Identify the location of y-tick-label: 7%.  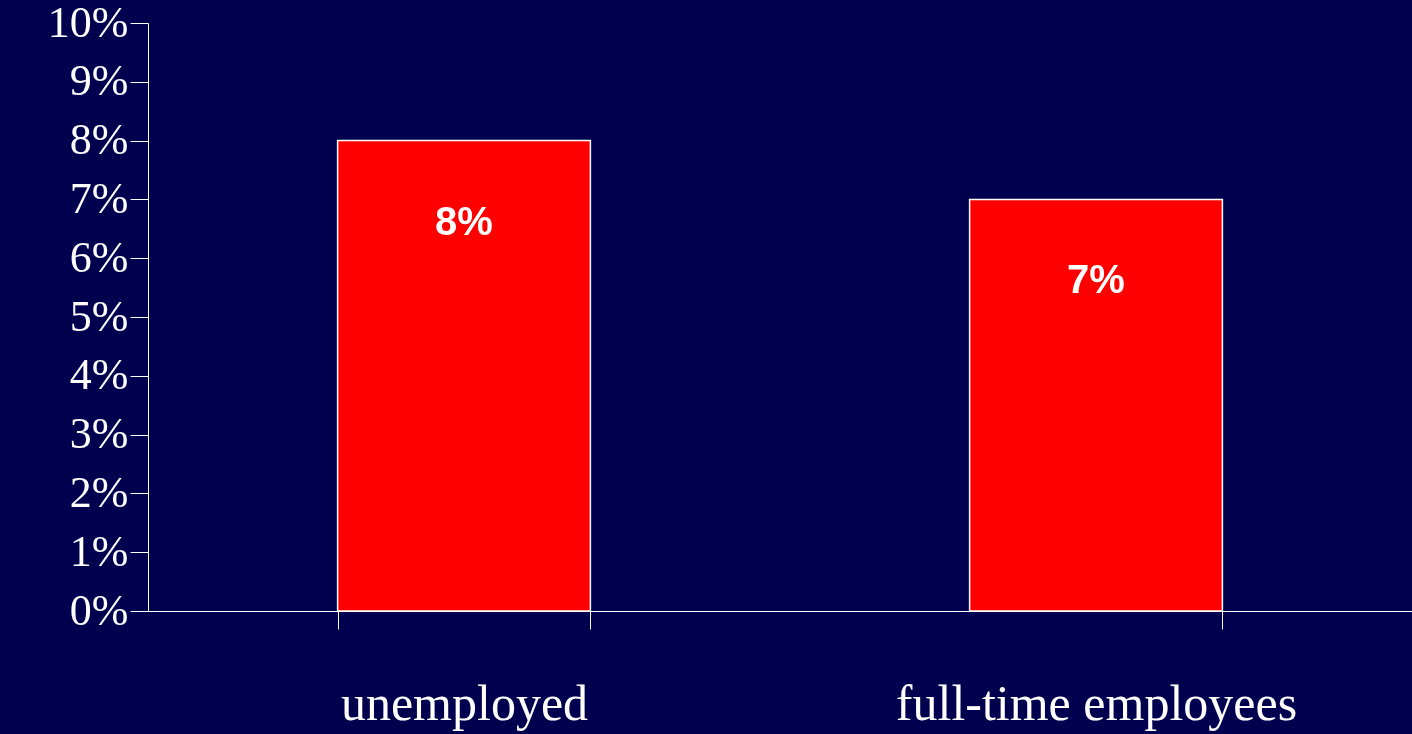
(99, 198).